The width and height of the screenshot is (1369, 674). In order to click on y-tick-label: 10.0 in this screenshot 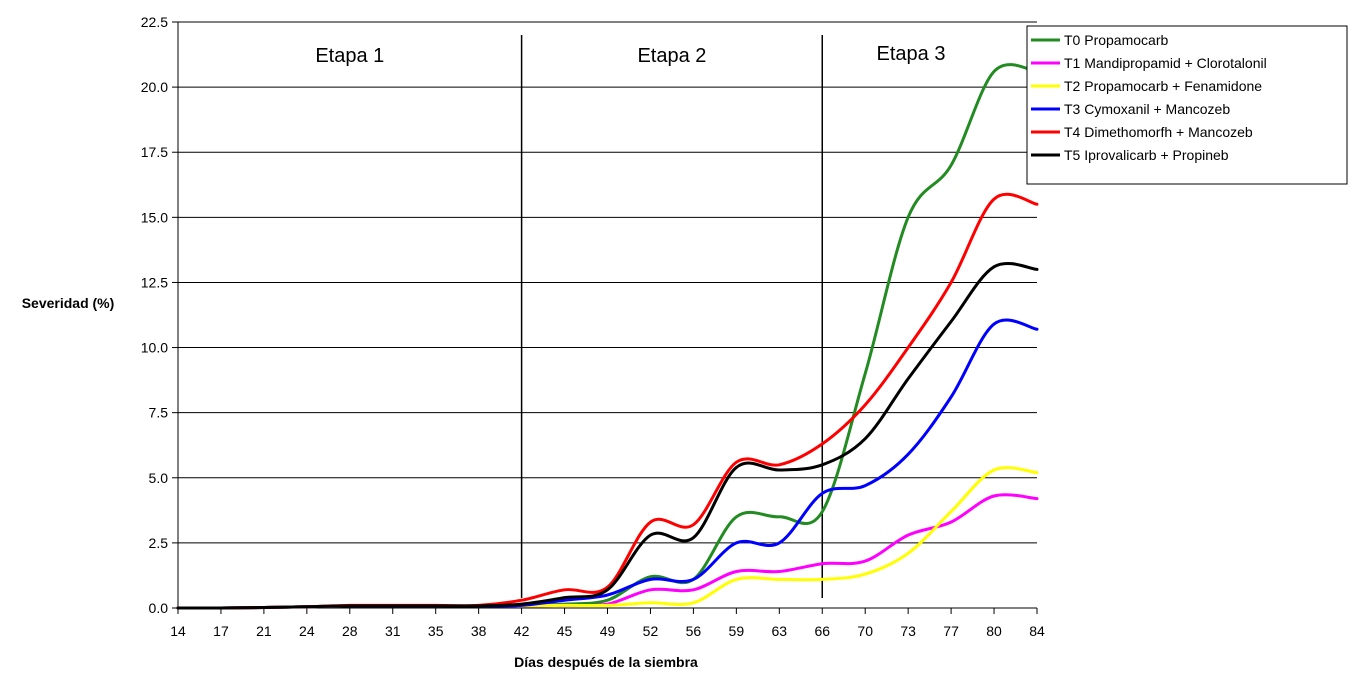, I will do `click(154, 348)`.